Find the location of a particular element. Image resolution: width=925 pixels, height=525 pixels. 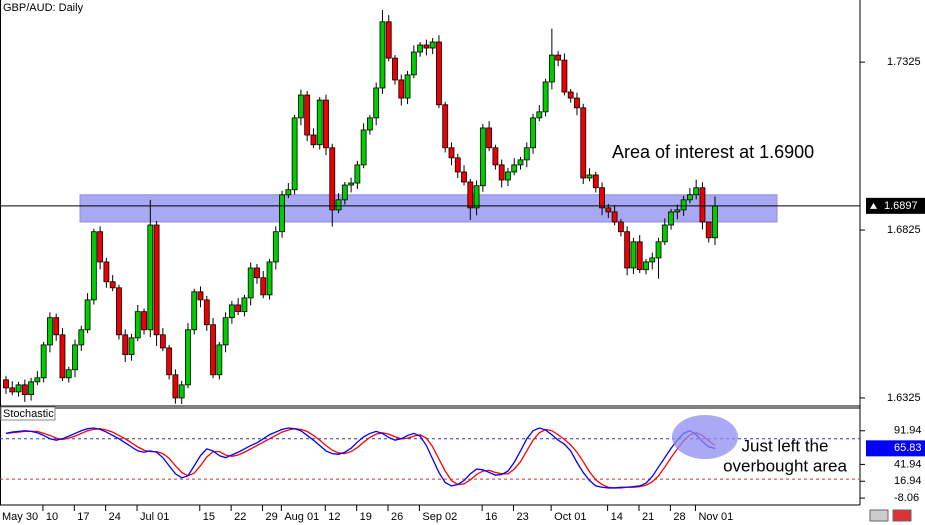

x-tick-label: May 30 is located at coordinates (20, 517).